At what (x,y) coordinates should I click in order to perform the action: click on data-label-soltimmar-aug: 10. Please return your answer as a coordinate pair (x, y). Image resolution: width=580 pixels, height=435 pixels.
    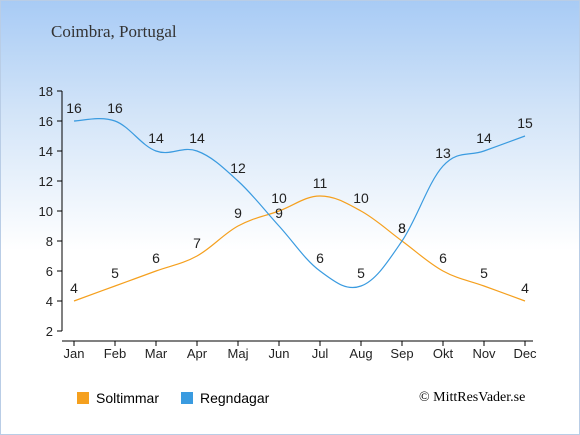
    Looking at the image, I should click on (361, 198).